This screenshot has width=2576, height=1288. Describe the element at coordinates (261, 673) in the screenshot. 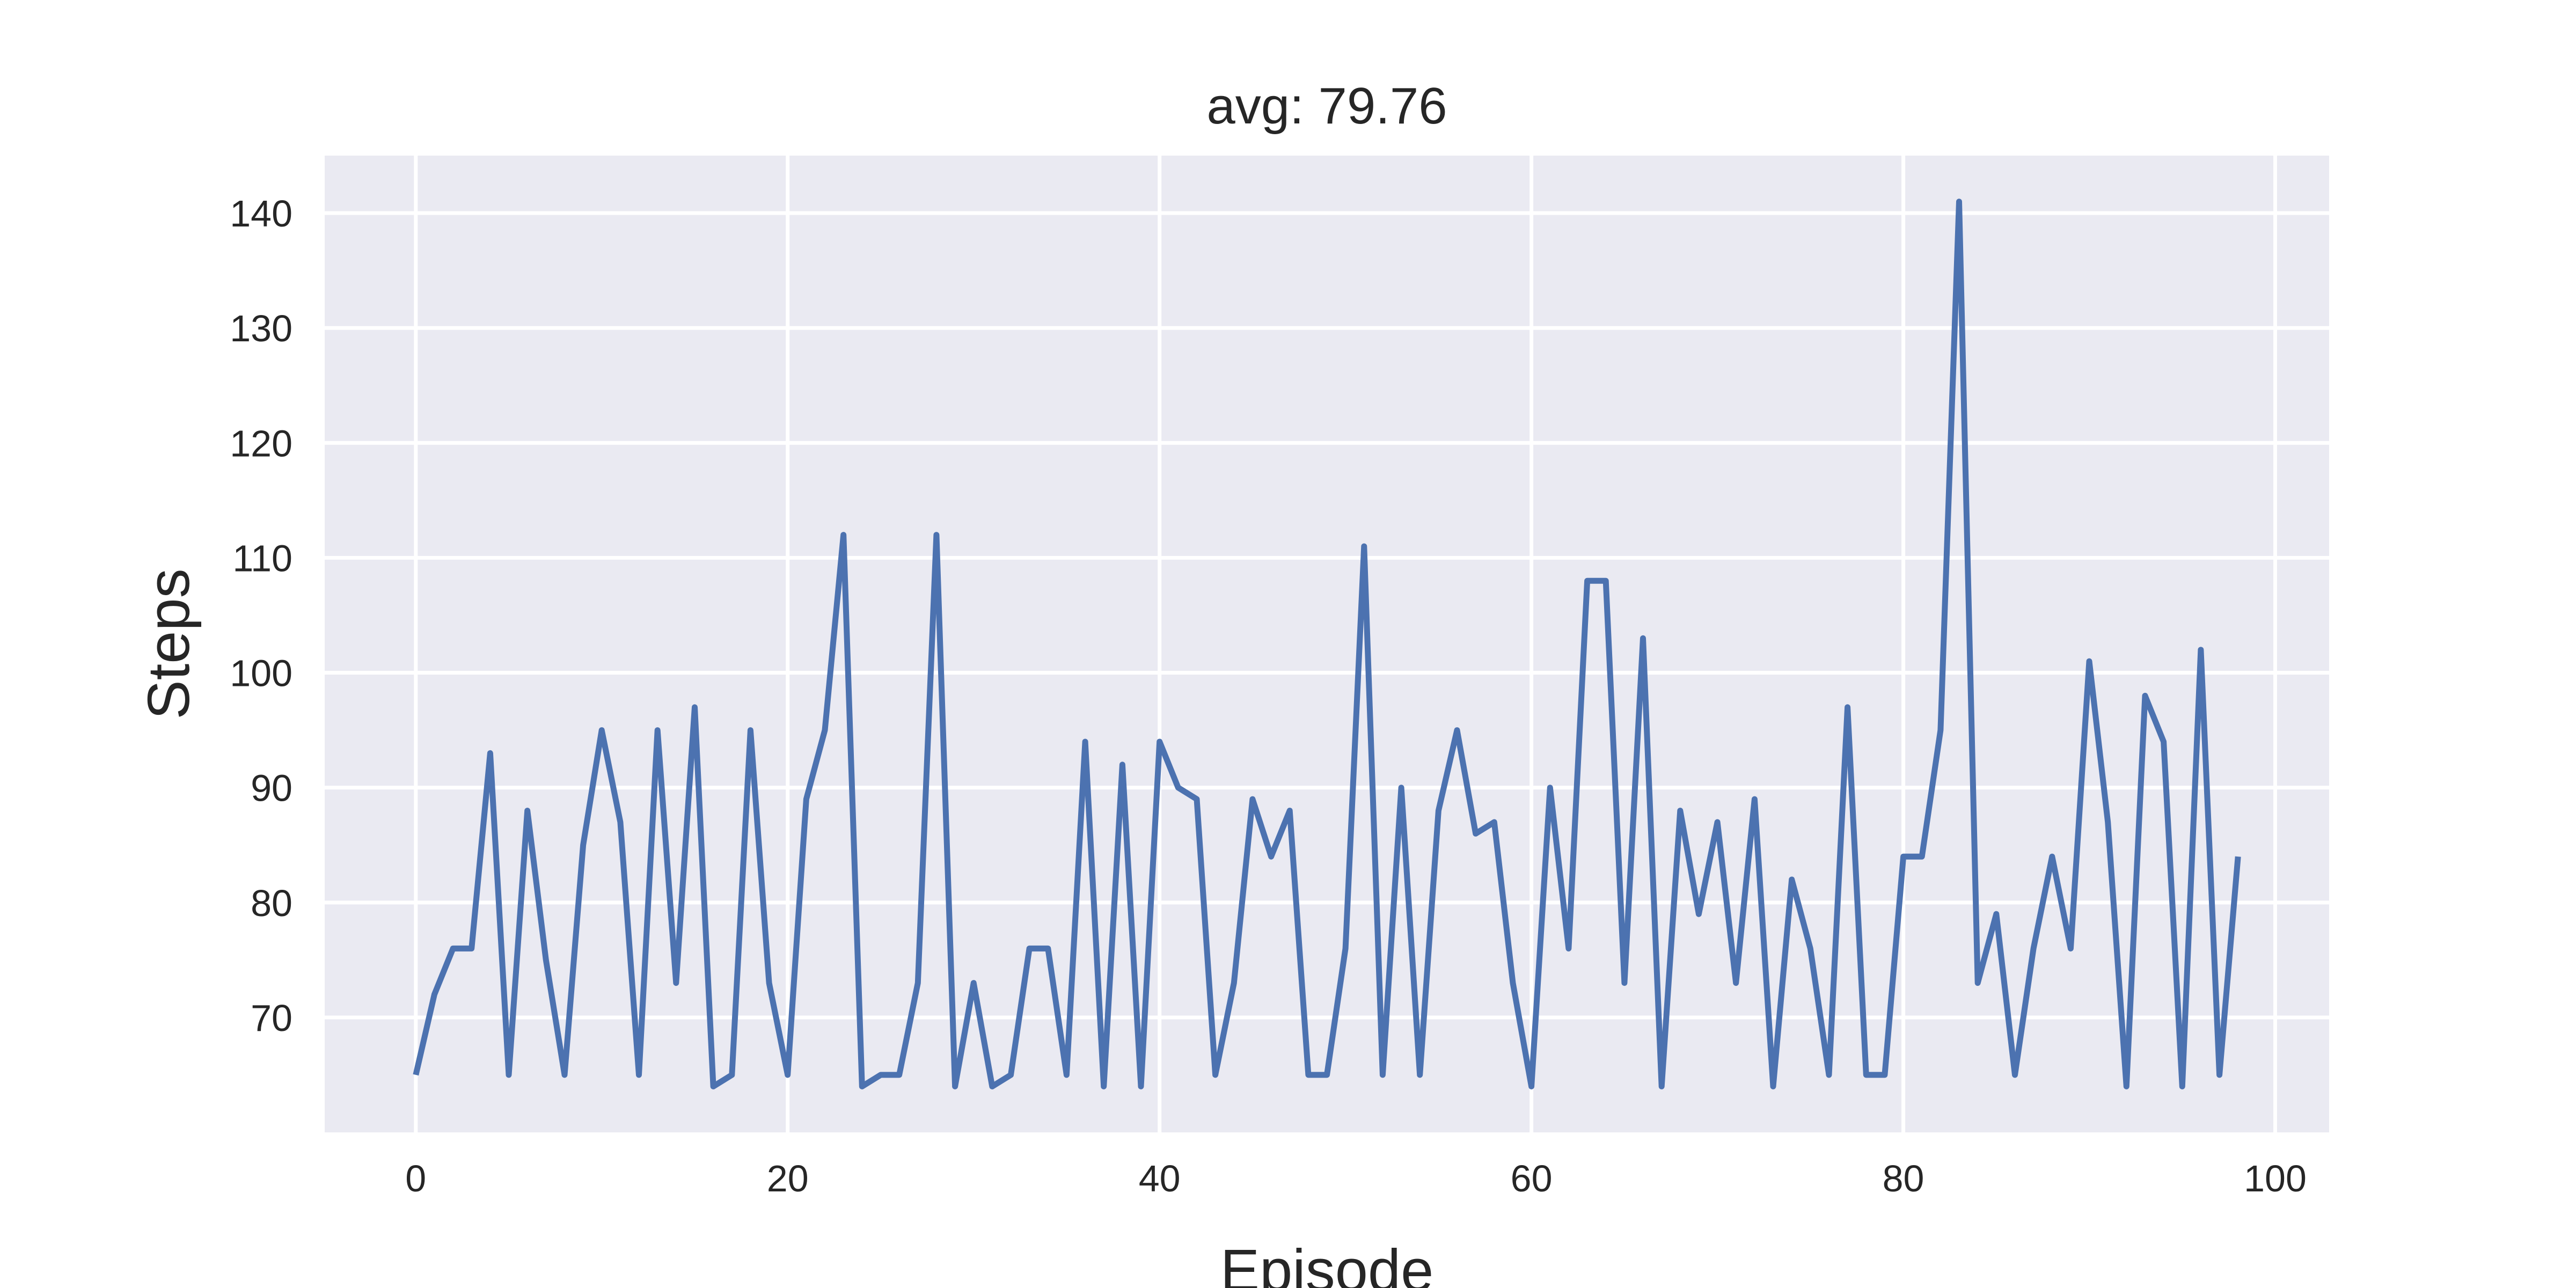

I see `y-tick-label: 100` at that location.